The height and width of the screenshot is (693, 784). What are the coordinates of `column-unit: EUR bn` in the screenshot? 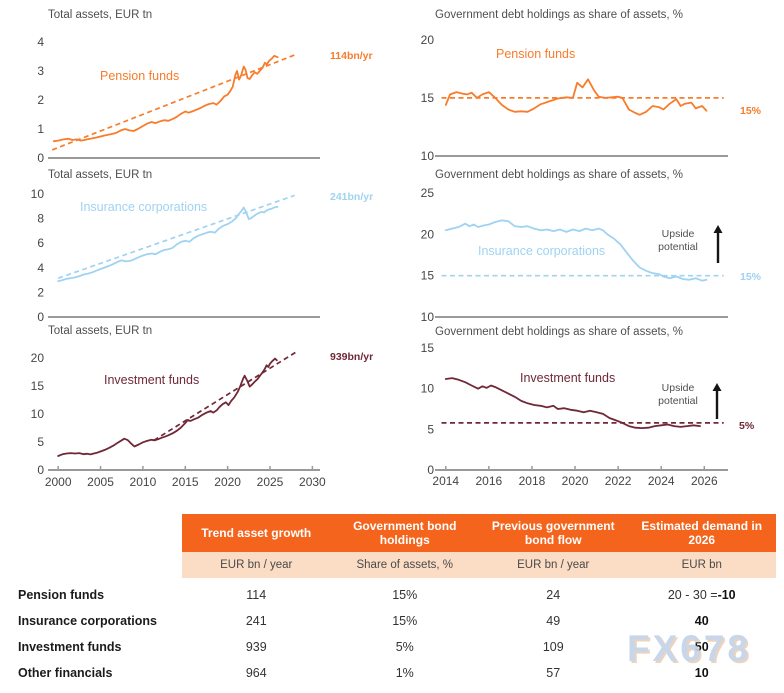 It's located at (701, 565).